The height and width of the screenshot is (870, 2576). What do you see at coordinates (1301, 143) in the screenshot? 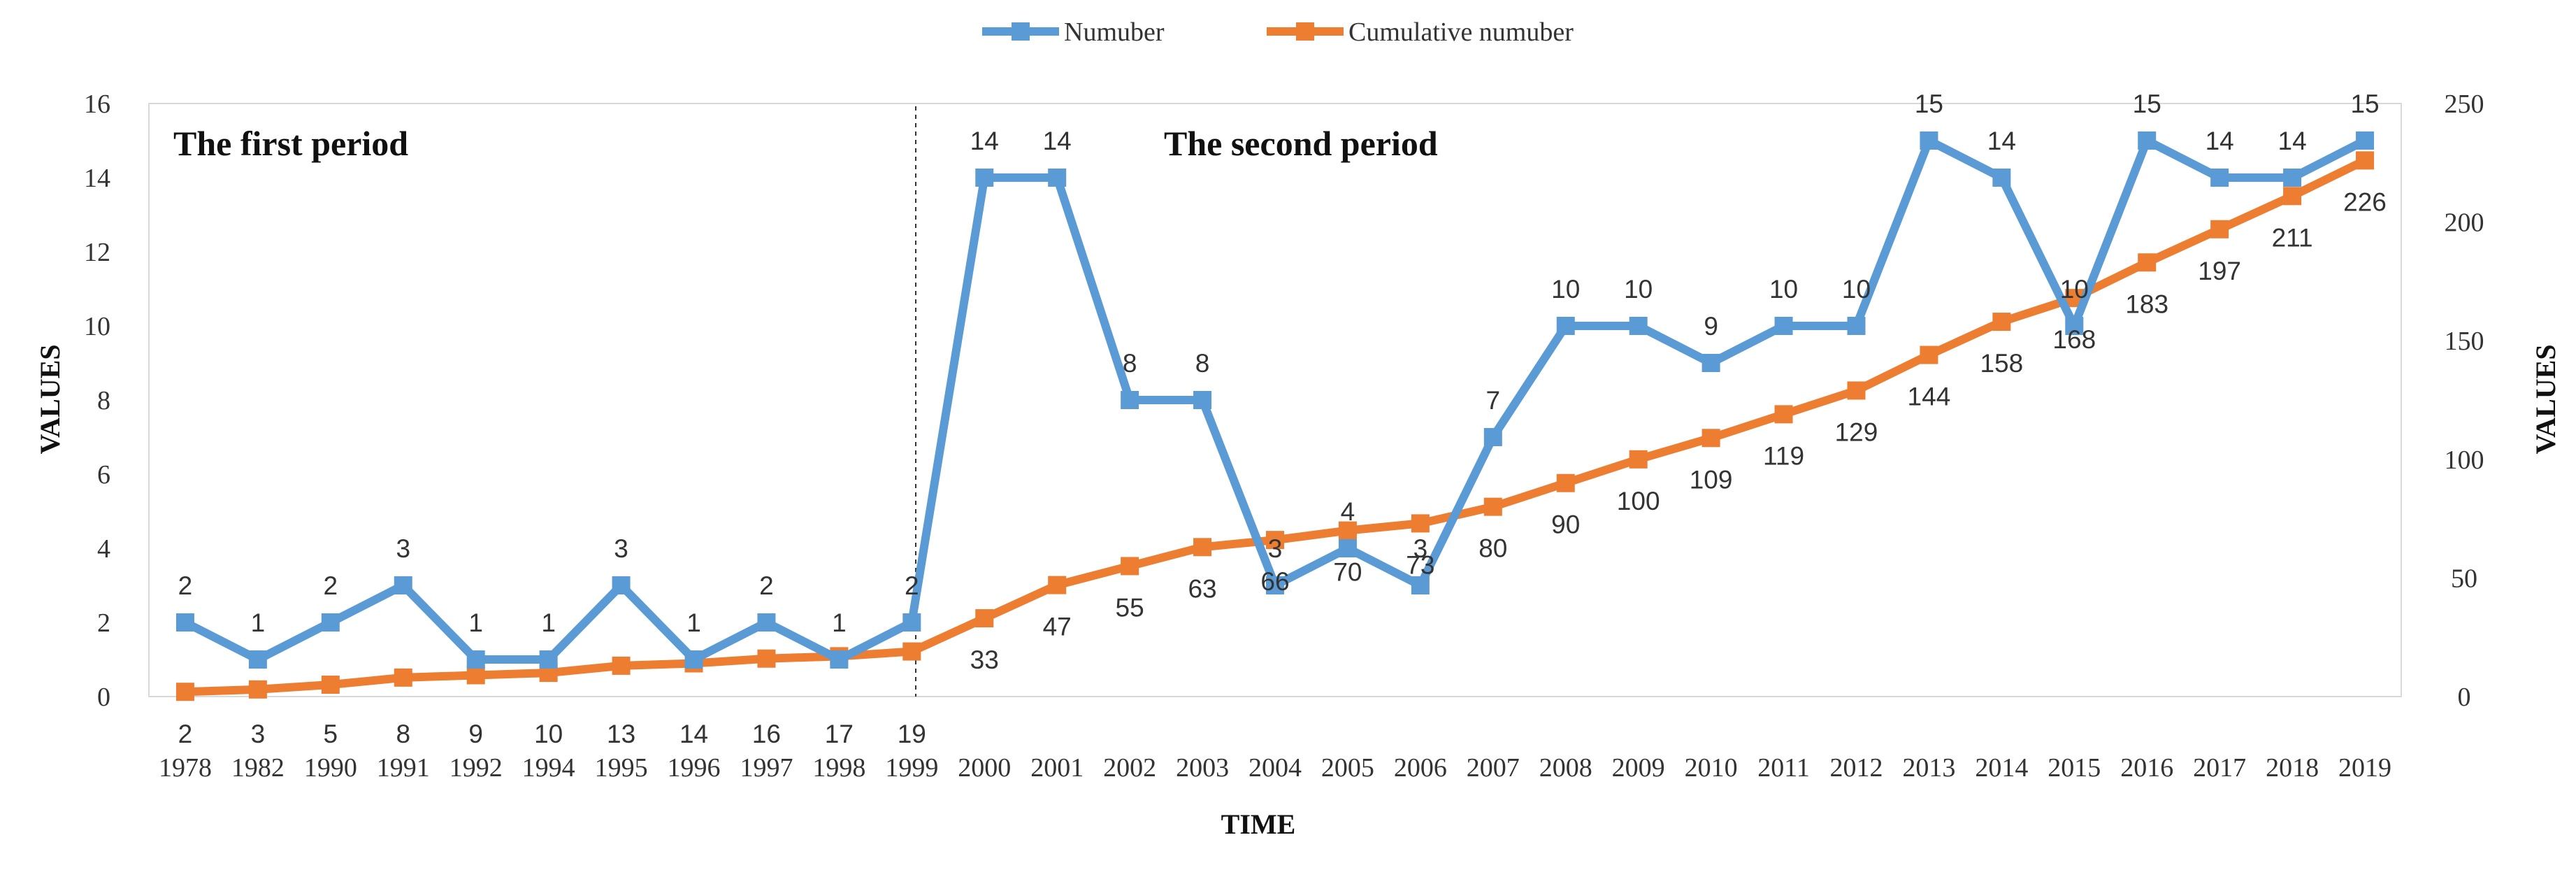
I see `second-period-label: The second period` at bounding box center [1301, 143].